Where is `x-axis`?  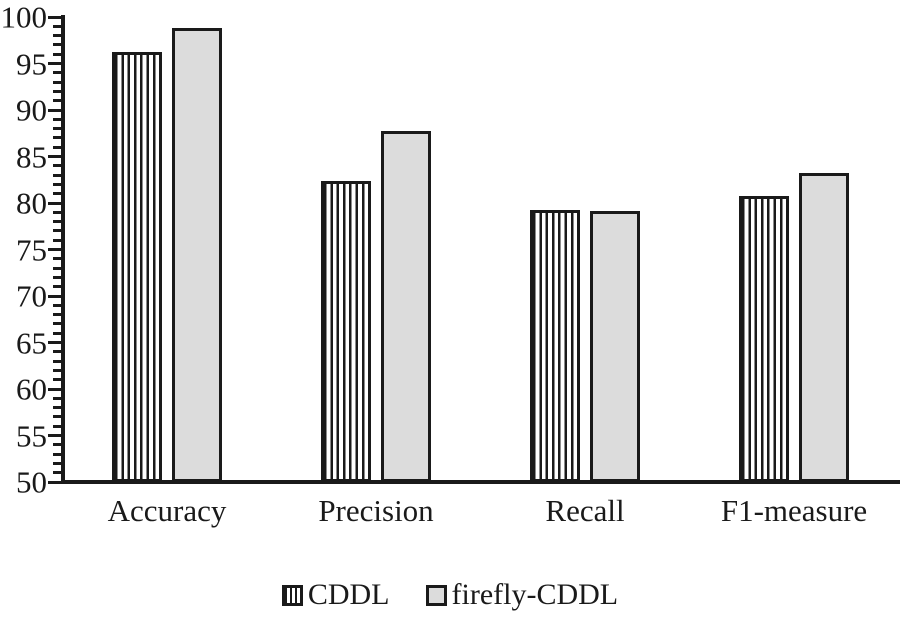 x-axis is located at coordinates (480, 482).